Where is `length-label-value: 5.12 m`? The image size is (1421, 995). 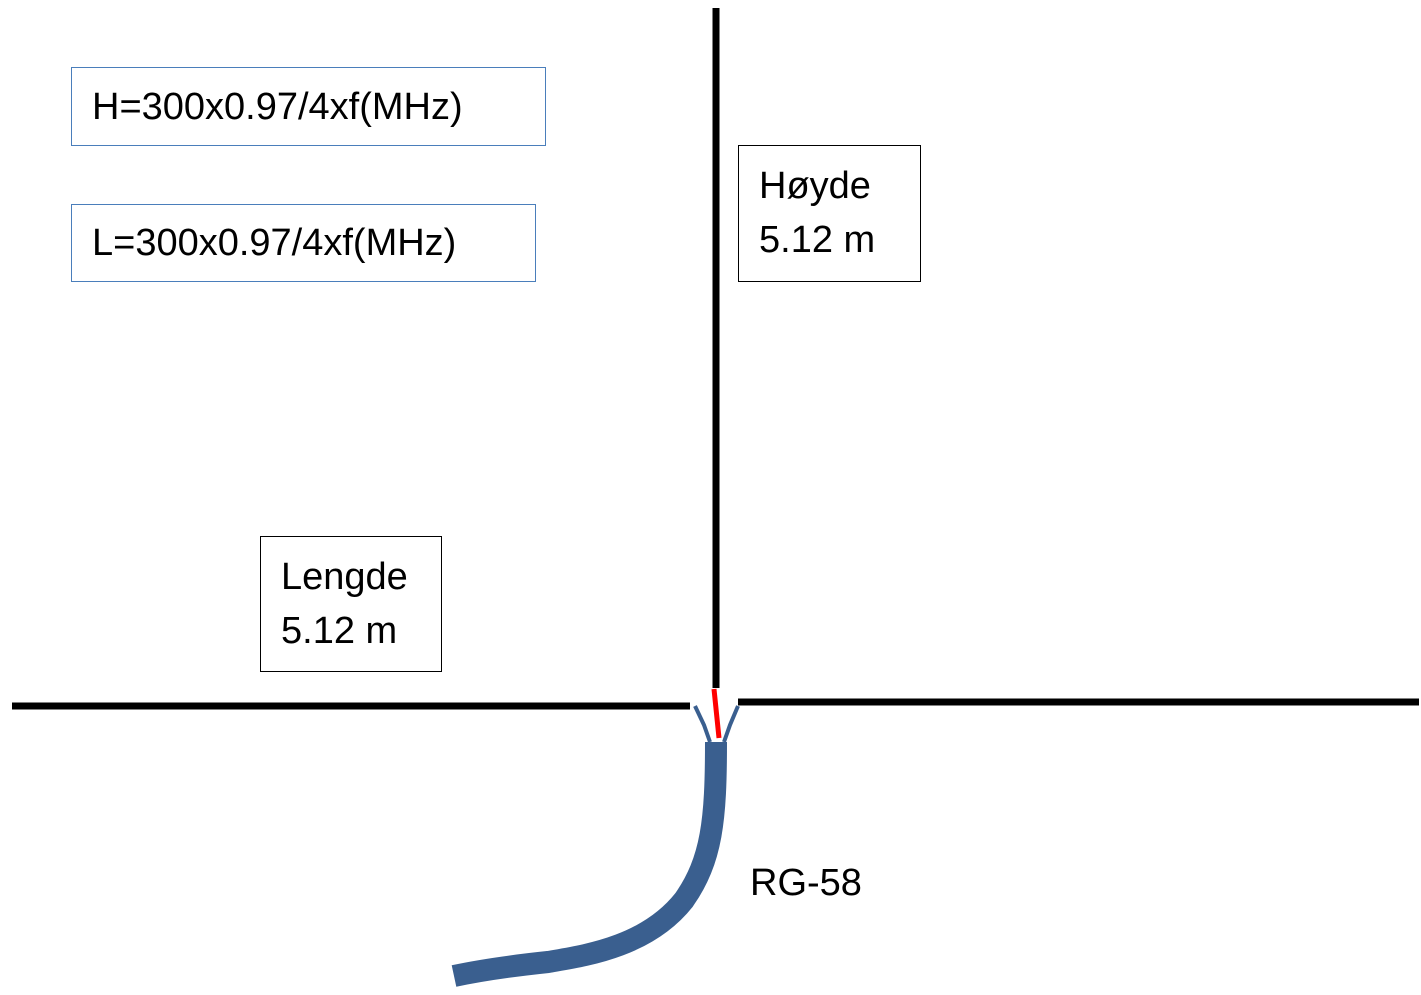
length-label-value: 5.12 m is located at coordinates (339, 630).